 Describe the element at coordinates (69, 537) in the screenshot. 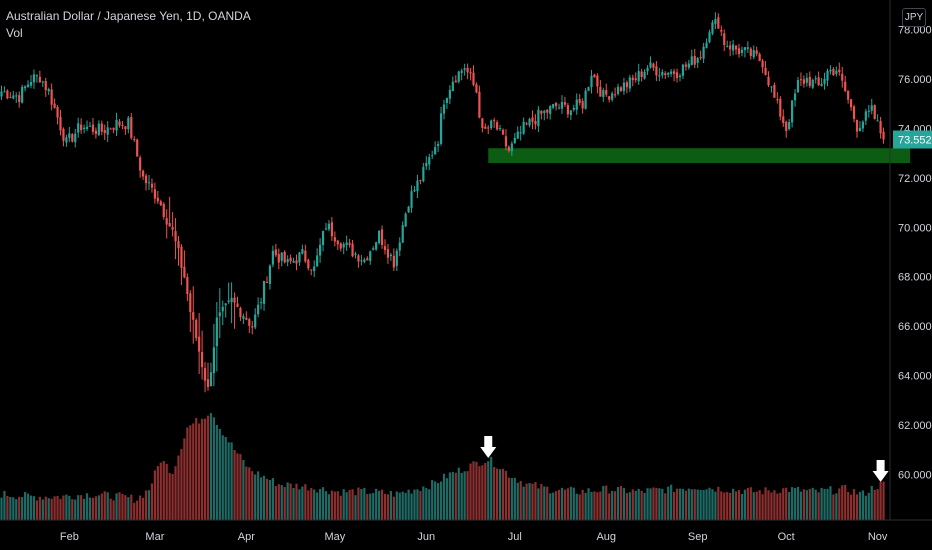

I see `time-tick-label: Feb` at that location.